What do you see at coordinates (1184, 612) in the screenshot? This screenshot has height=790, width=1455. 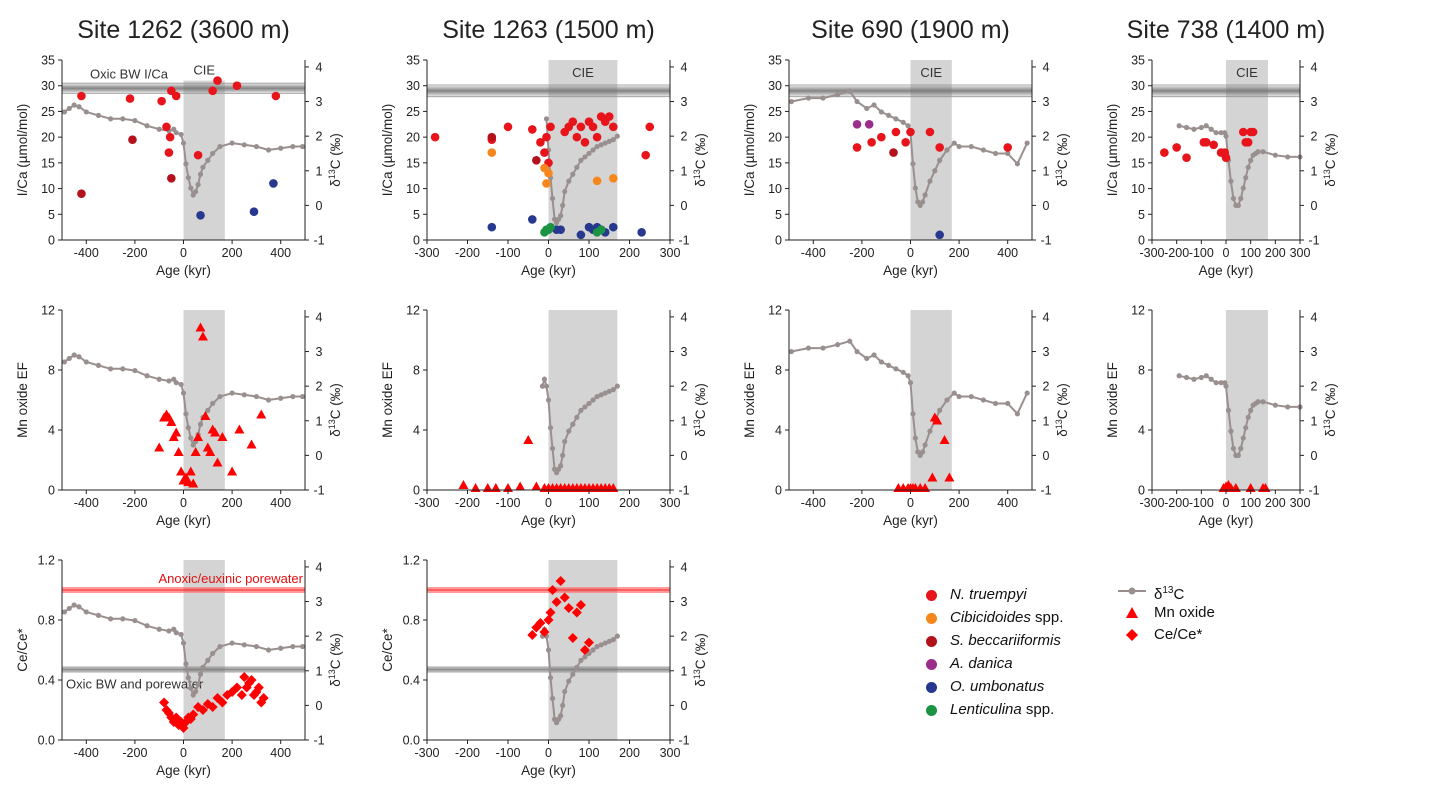 I see `legend-label: Mn oxide` at bounding box center [1184, 612].